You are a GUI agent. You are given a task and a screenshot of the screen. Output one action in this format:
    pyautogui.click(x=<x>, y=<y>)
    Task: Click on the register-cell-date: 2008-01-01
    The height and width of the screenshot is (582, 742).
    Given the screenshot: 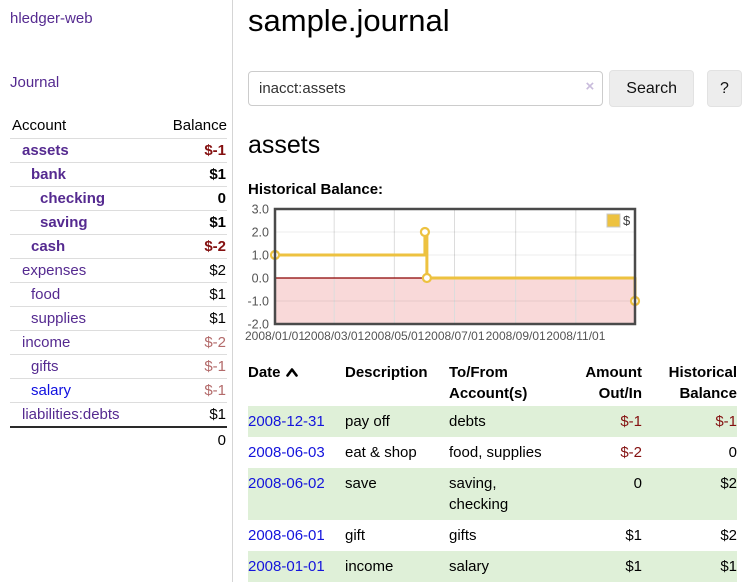 What is the action you would take?
    pyautogui.click(x=296, y=566)
    